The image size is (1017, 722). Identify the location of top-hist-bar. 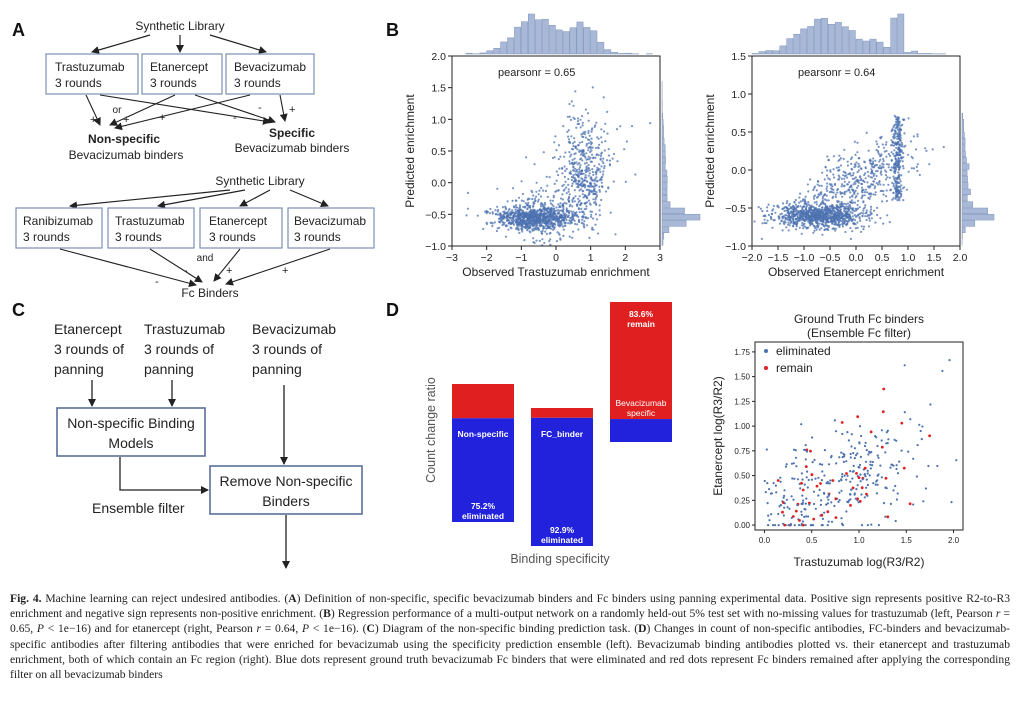
(921, 54).